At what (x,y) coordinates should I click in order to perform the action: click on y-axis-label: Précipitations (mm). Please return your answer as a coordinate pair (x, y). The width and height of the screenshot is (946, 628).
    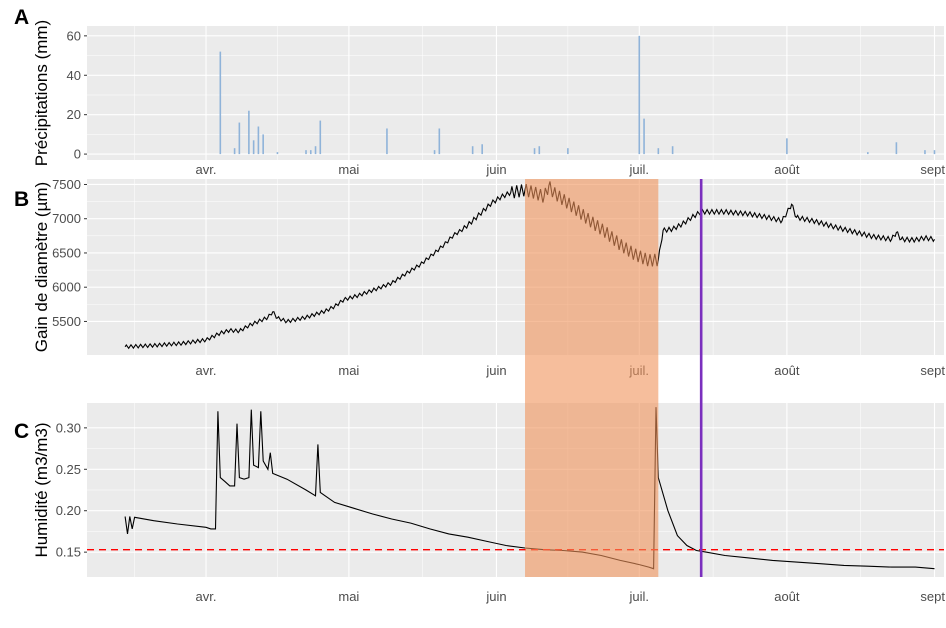
    Looking at the image, I should click on (41, 93).